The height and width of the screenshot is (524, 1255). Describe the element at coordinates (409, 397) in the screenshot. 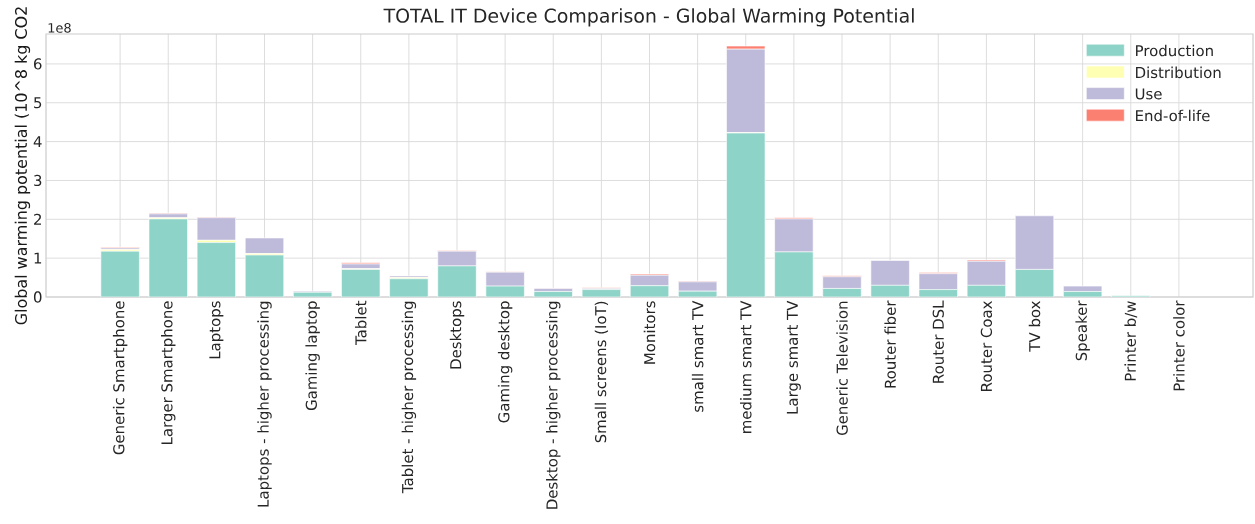

I see `x-tick-label: Tablet - higher processing` at that location.